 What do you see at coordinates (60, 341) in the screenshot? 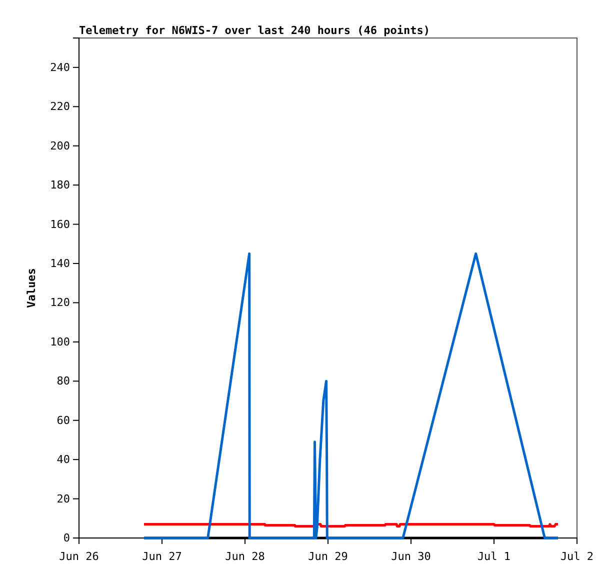
I see `y-tick-label: 100` at bounding box center [60, 341].